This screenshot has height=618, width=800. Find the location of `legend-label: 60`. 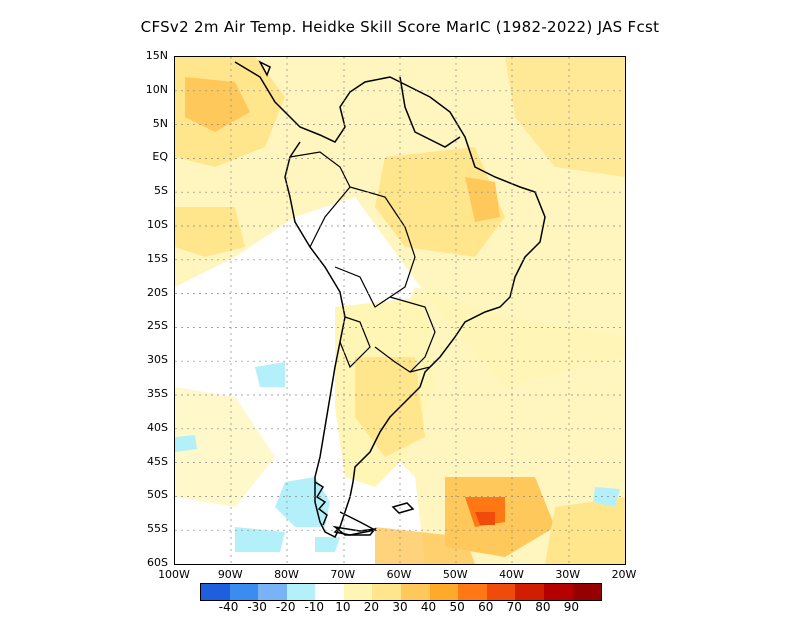

legend-label: 60 is located at coordinates (486, 607).